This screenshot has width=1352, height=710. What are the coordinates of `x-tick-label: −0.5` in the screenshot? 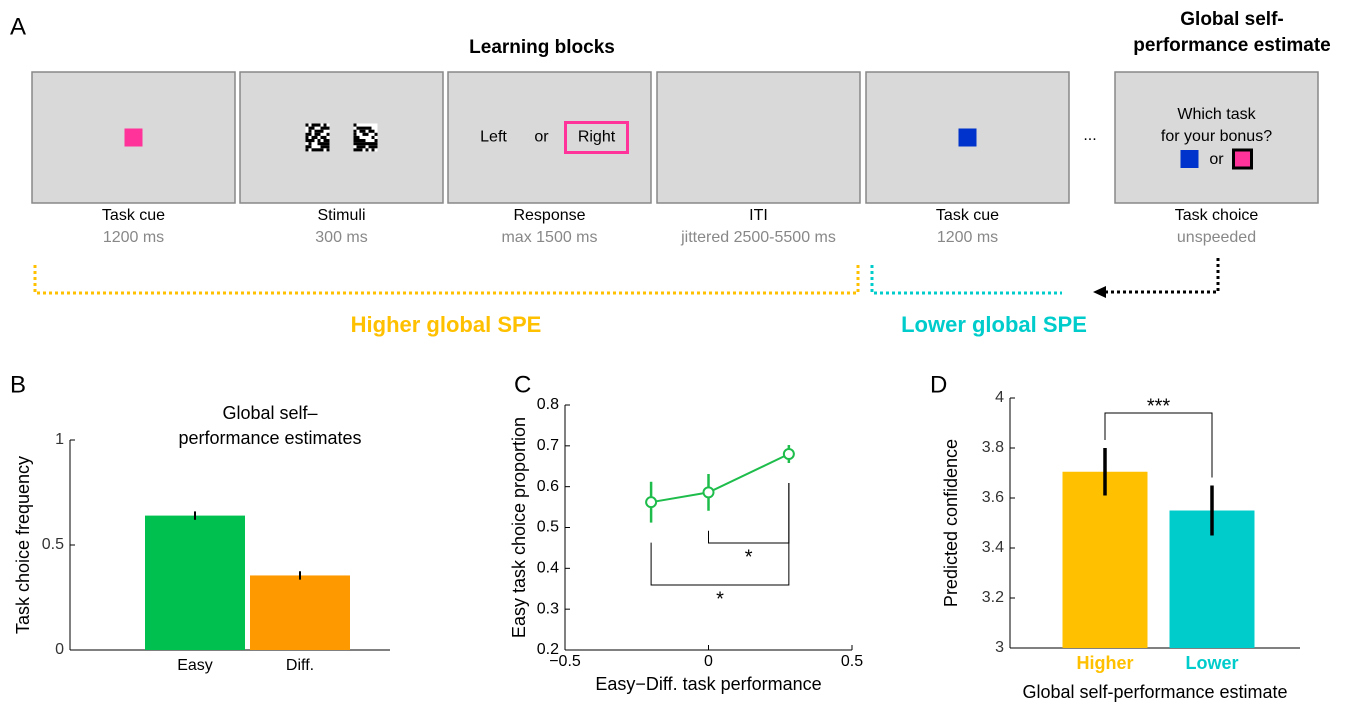 It's located at (565, 661).